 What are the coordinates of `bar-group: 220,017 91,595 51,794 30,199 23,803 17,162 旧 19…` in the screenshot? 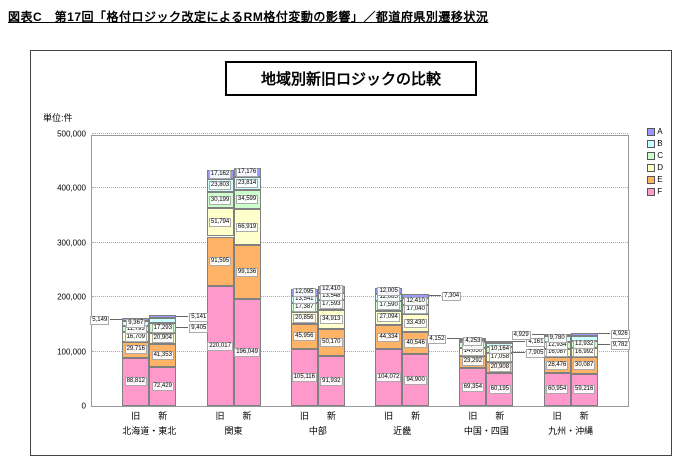 It's located at (233, 301).